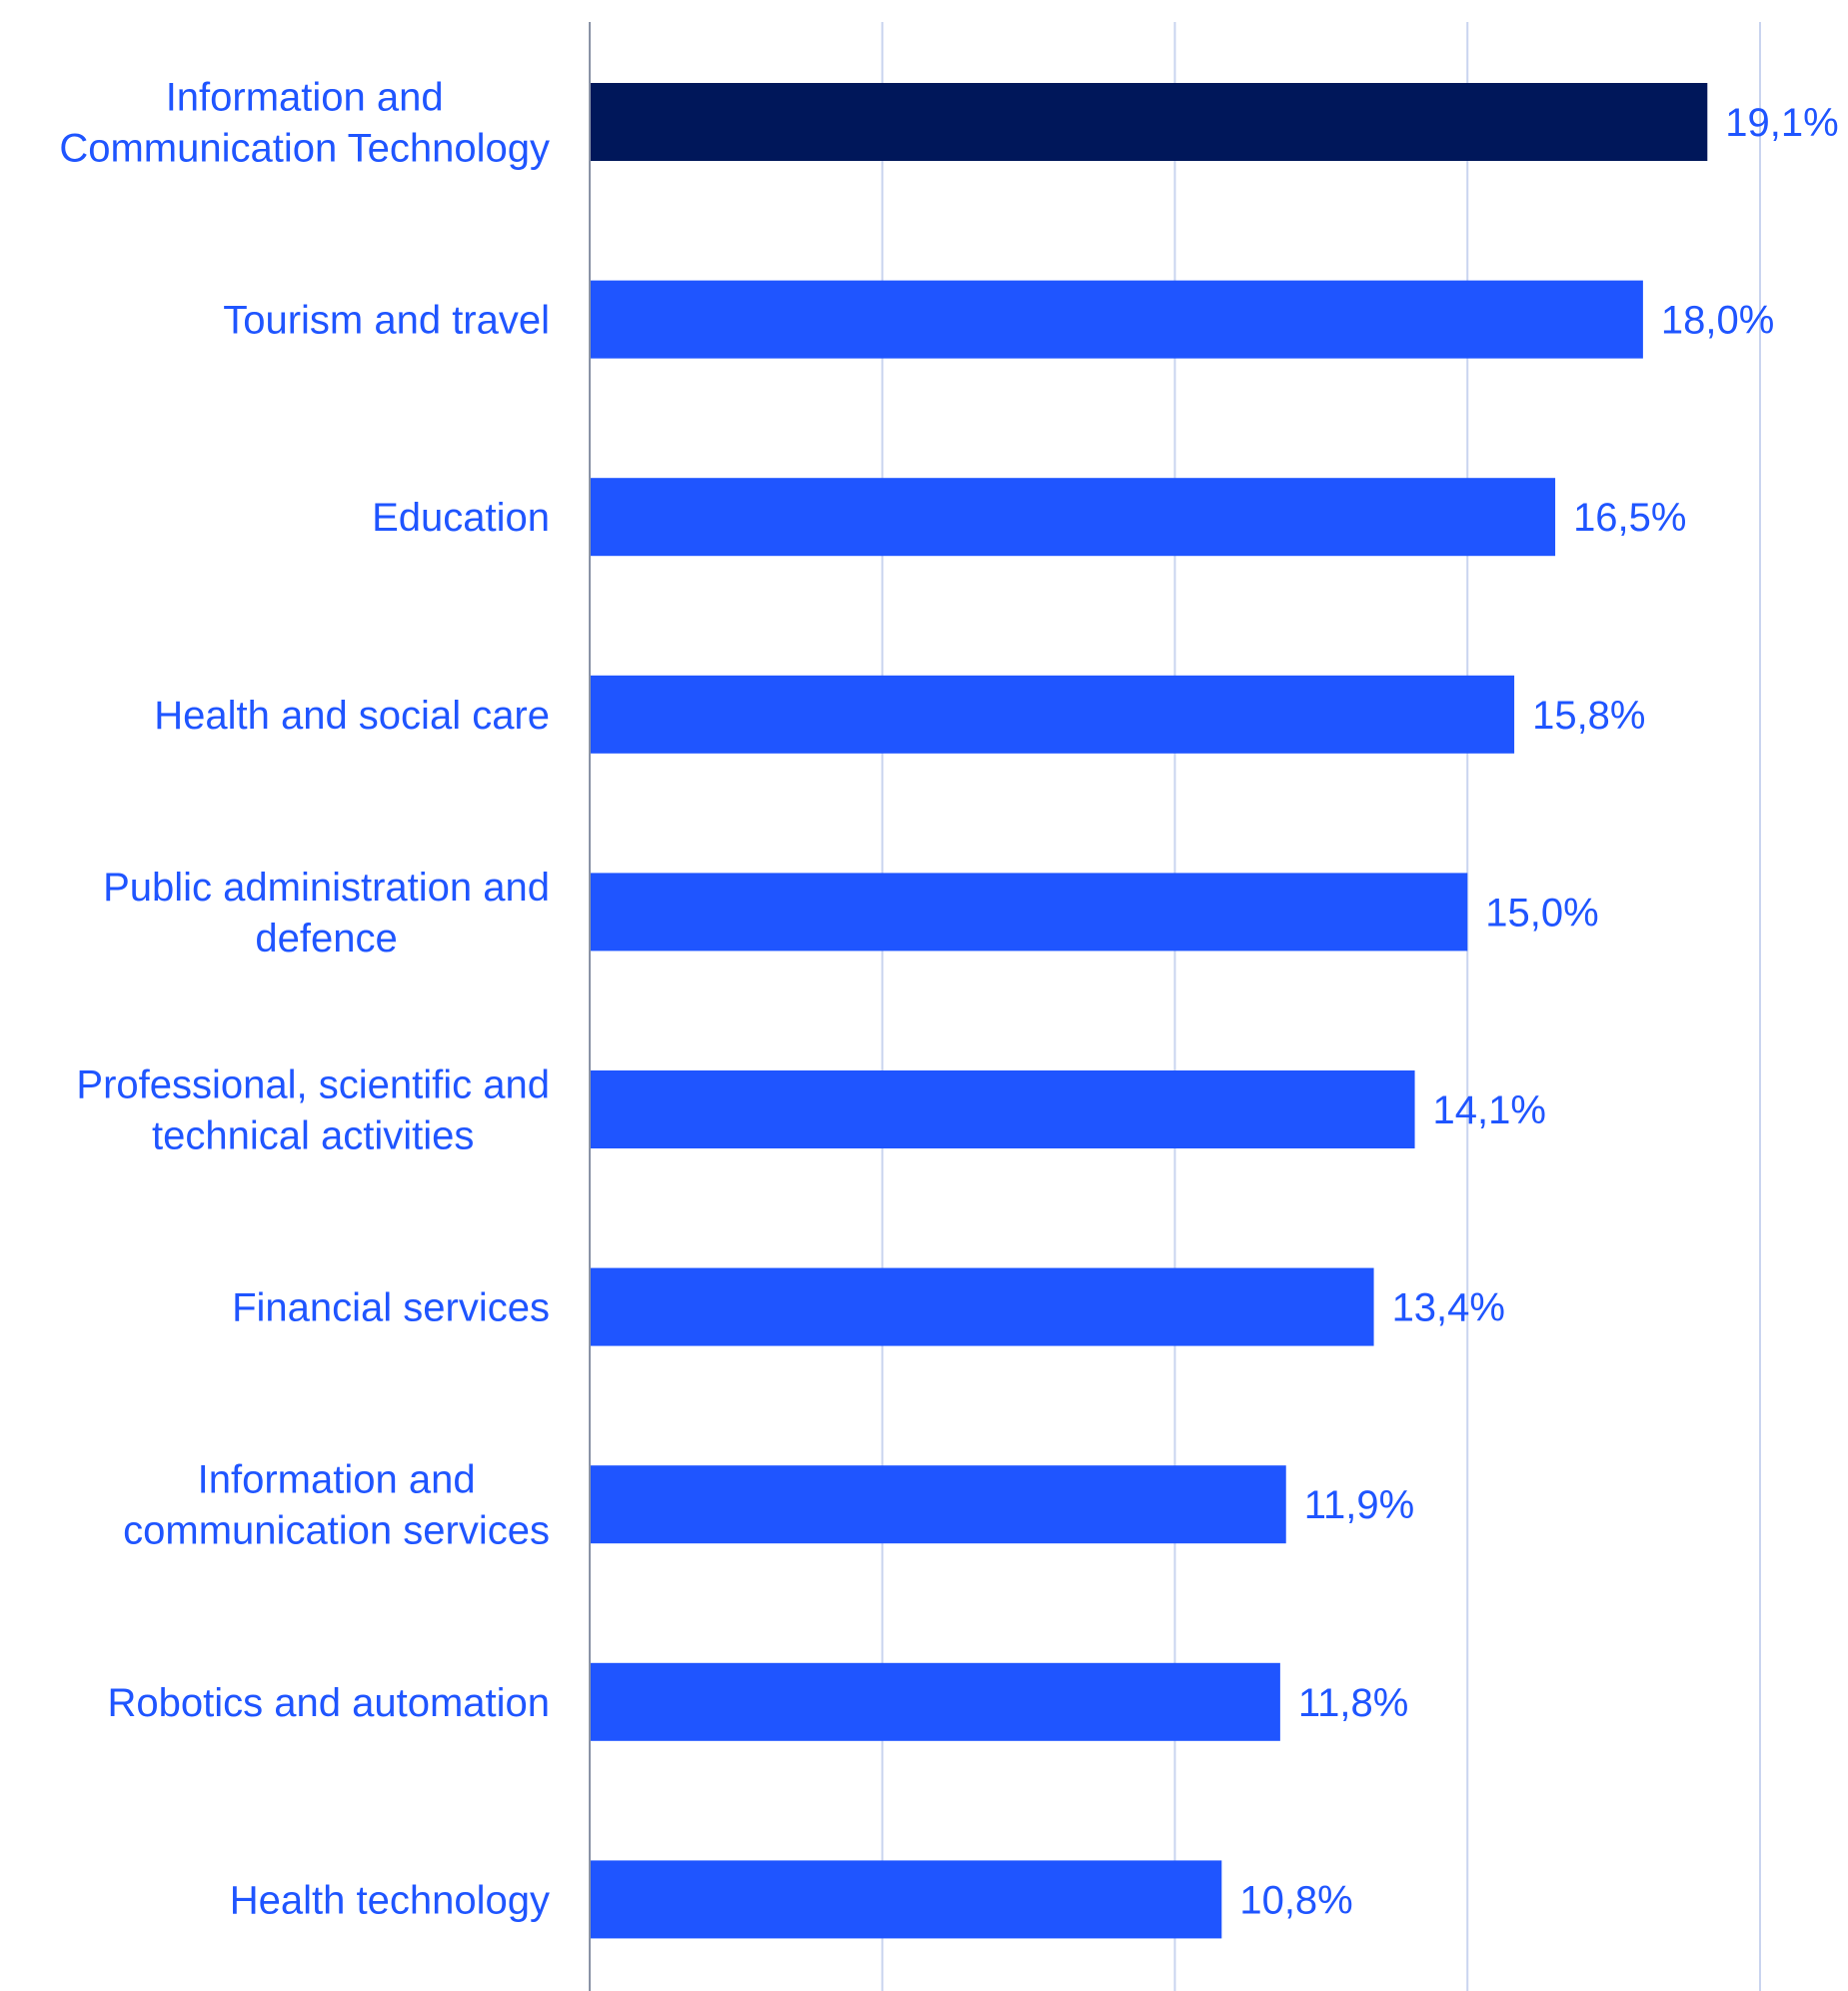  What do you see at coordinates (1295, 1900) in the screenshot?
I see `value-label: 10,8%` at bounding box center [1295, 1900].